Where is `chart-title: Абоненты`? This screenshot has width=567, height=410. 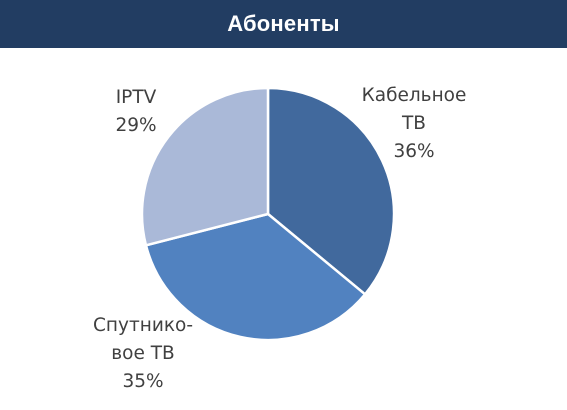
chart-title: Абоненты is located at coordinates (283, 23).